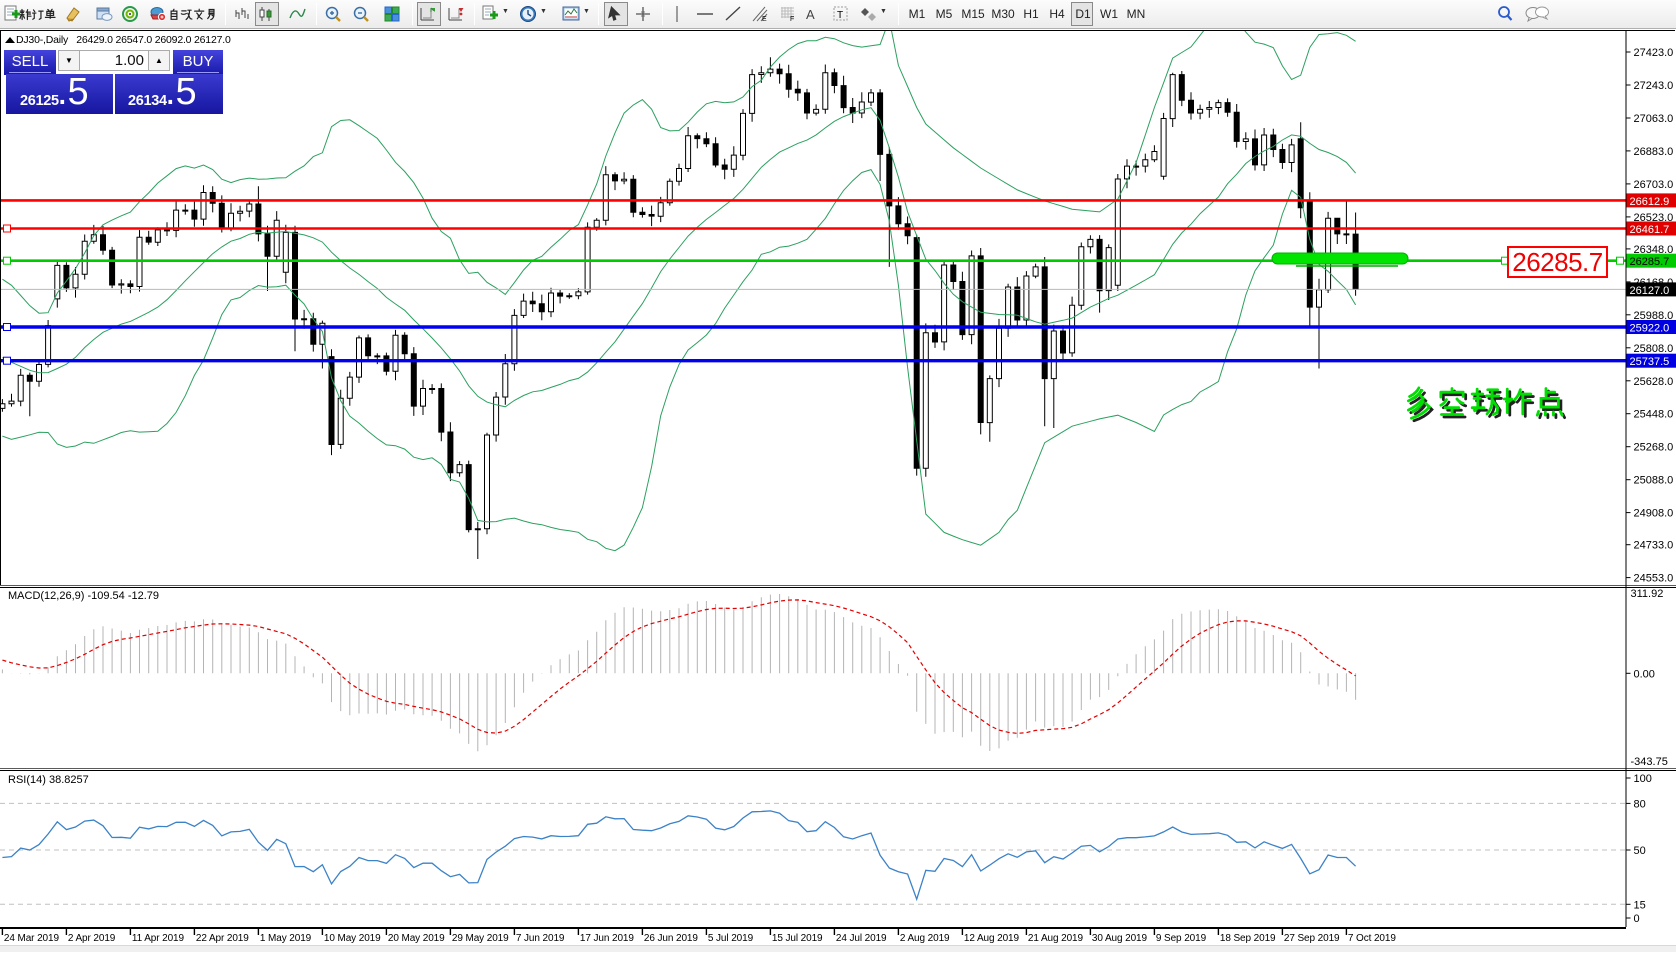  Describe the element at coordinates (1637, 919) in the screenshot. I see `svg-text: 0` at that location.